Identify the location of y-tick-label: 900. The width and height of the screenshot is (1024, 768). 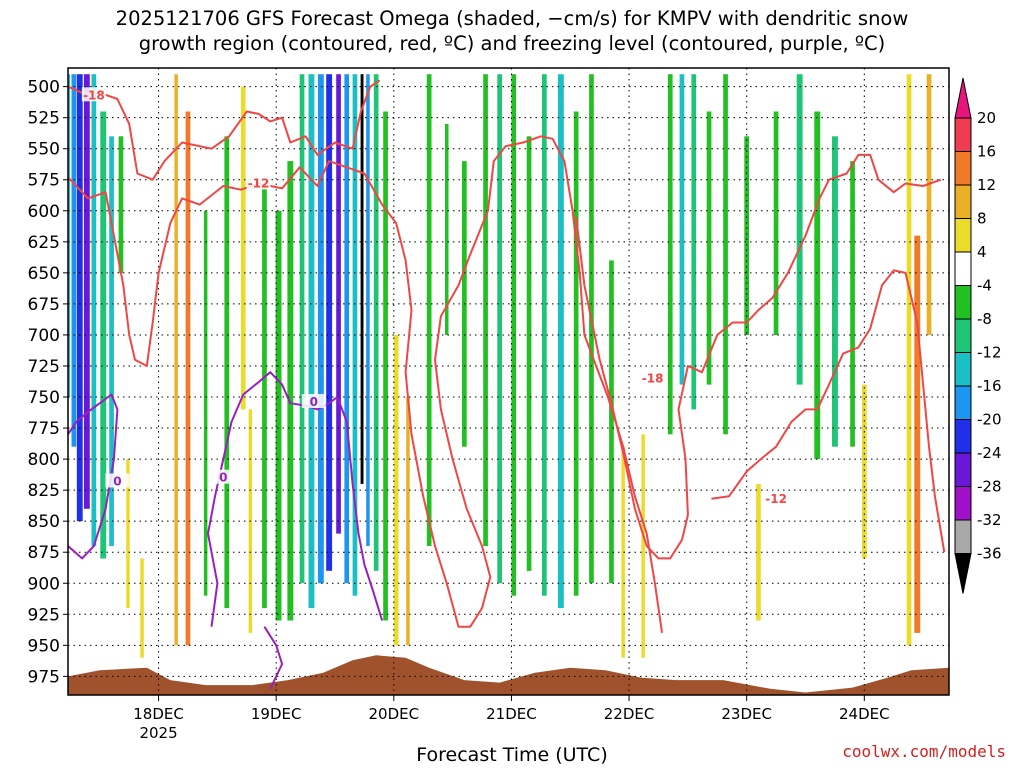
(44, 584).